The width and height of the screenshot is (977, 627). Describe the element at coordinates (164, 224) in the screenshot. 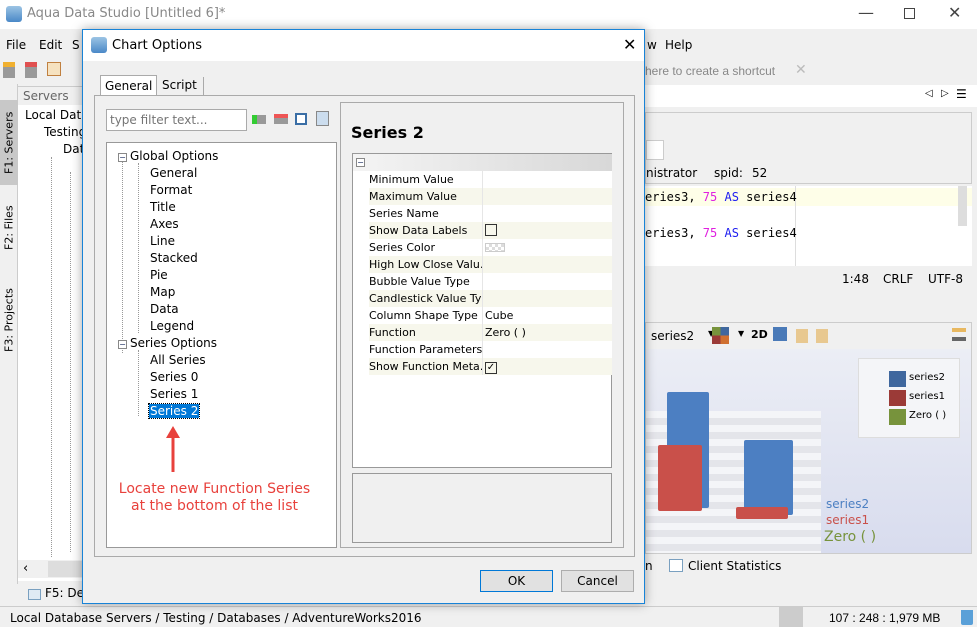

I see `tree-item-axes: Axes` at that location.